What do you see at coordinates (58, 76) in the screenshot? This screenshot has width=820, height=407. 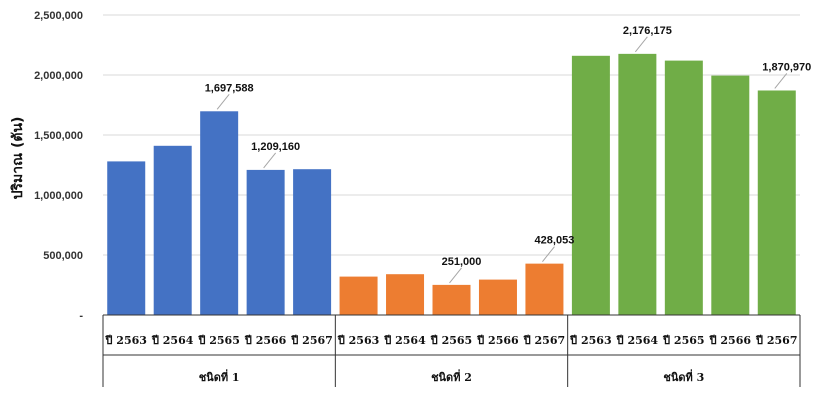 I see `y-tick-label: 2,000,000` at bounding box center [58, 76].